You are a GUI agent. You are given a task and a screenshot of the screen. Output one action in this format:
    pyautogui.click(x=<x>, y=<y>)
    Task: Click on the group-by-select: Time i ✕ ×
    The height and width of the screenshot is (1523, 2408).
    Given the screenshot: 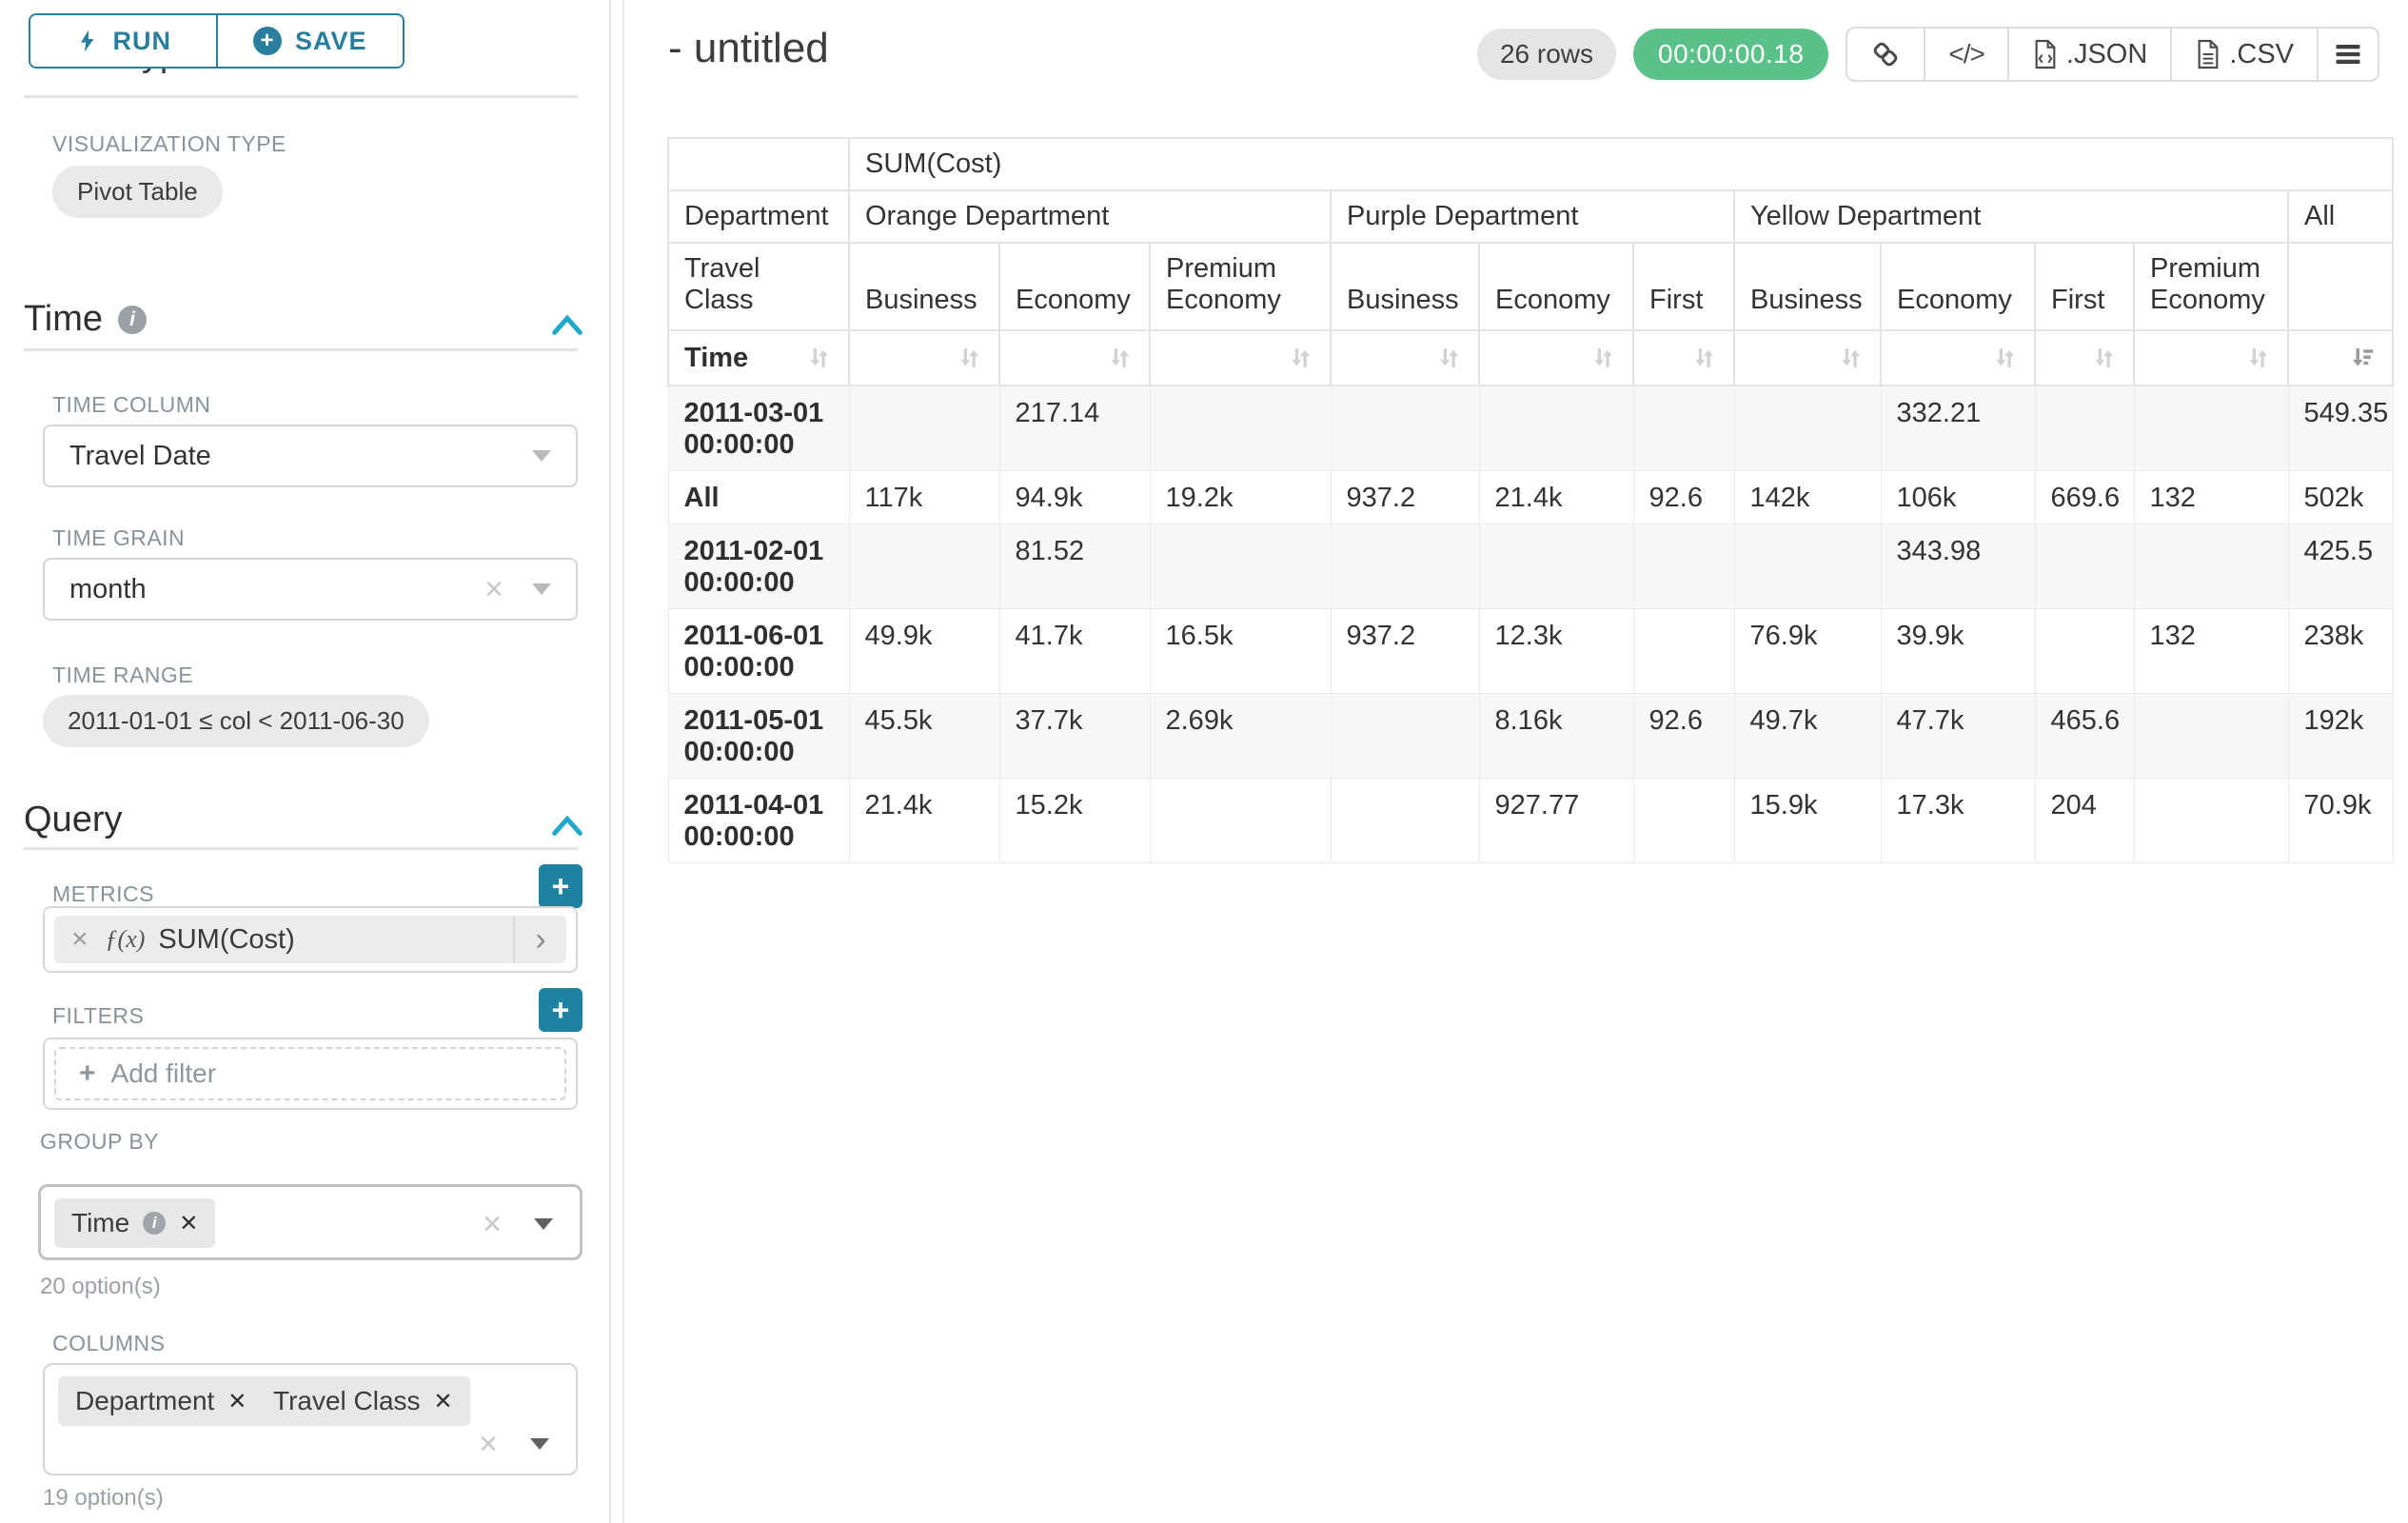 What is the action you would take?
    pyautogui.click(x=310, y=1222)
    